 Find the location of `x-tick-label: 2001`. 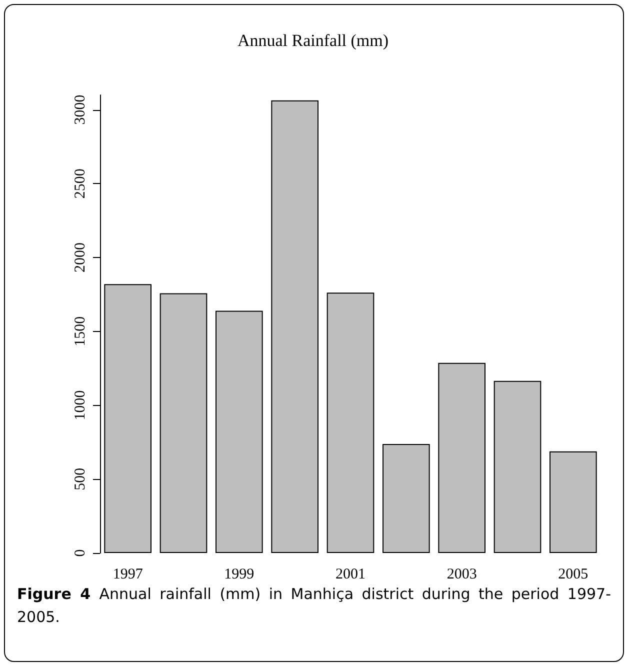

x-tick-label: 2001 is located at coordinates (351, 574).